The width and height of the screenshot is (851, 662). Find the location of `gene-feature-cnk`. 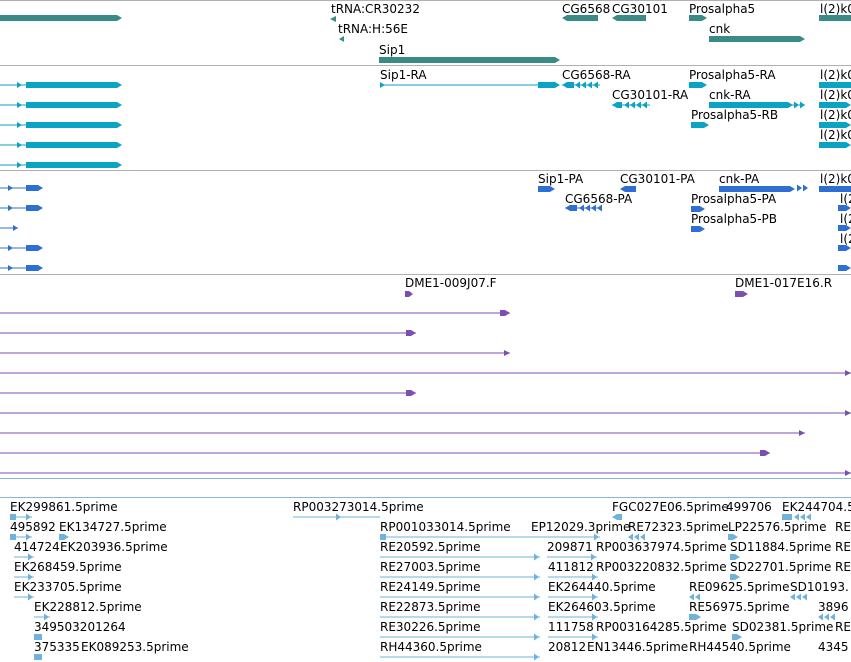

gene-feature-cnk is located at coordinates (757, 39).